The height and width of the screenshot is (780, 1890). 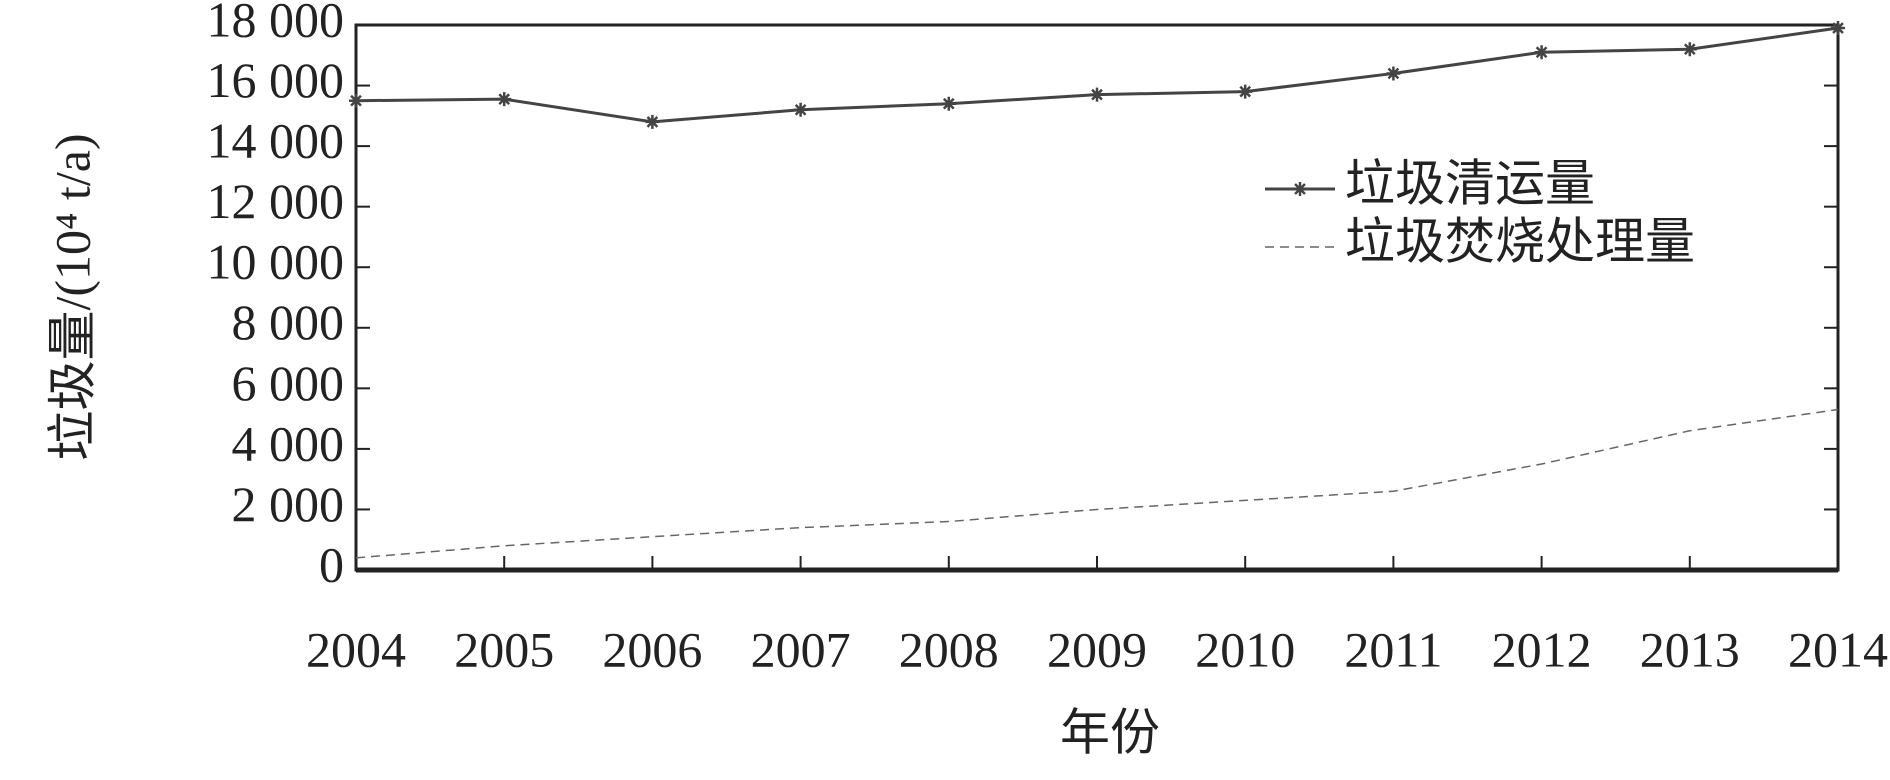 I want to click on x-tick-label: 2009, so click(x=1097, y=649).